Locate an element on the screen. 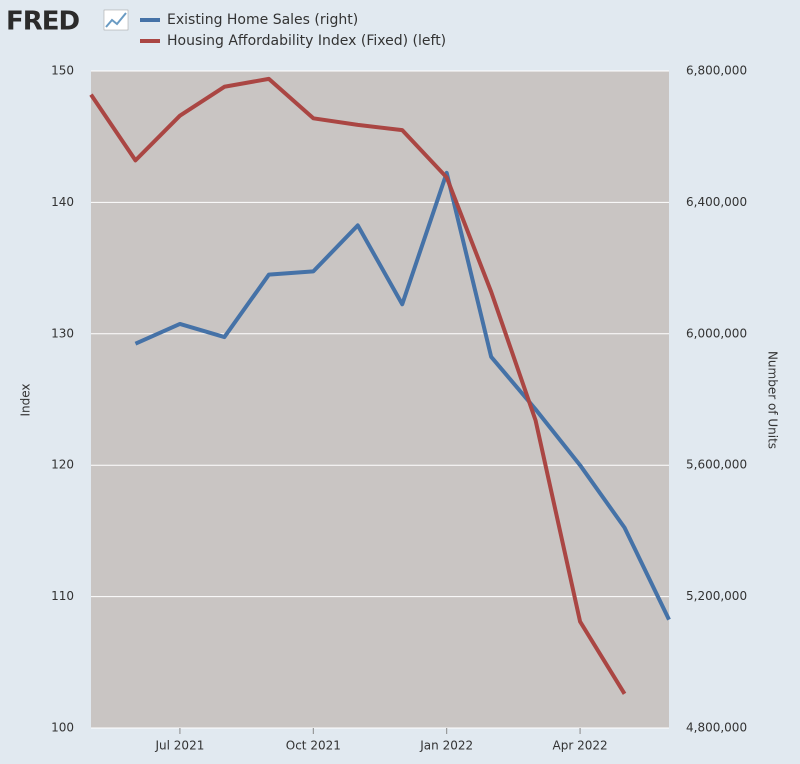 This screenshot has height=764, width=800. y-tick-label: 130 is located at coordinates (62, 333).